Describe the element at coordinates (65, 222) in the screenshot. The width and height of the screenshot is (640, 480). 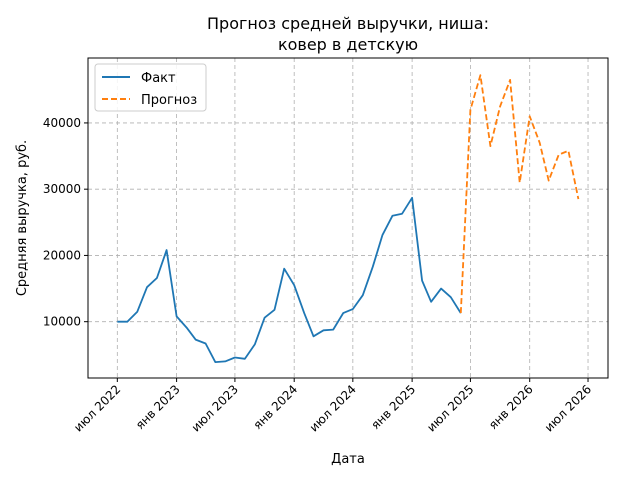
I see `y-axis-ticks: 10000 20000 30000 40000` at that location.